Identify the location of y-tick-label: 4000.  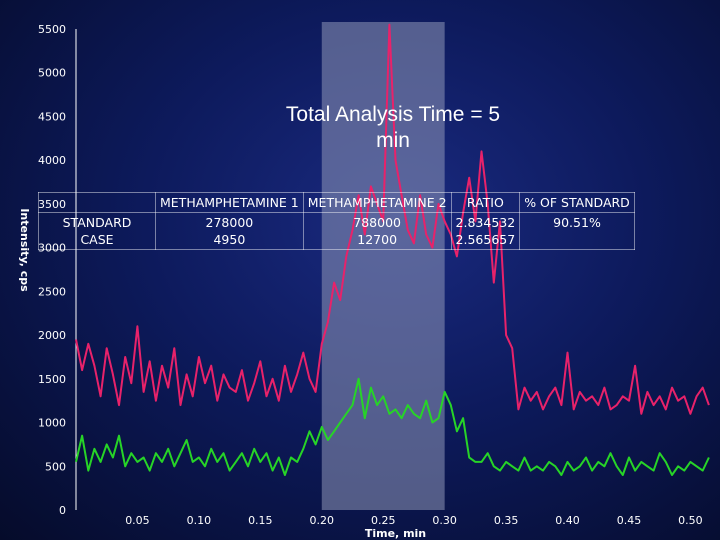
(52, 160).